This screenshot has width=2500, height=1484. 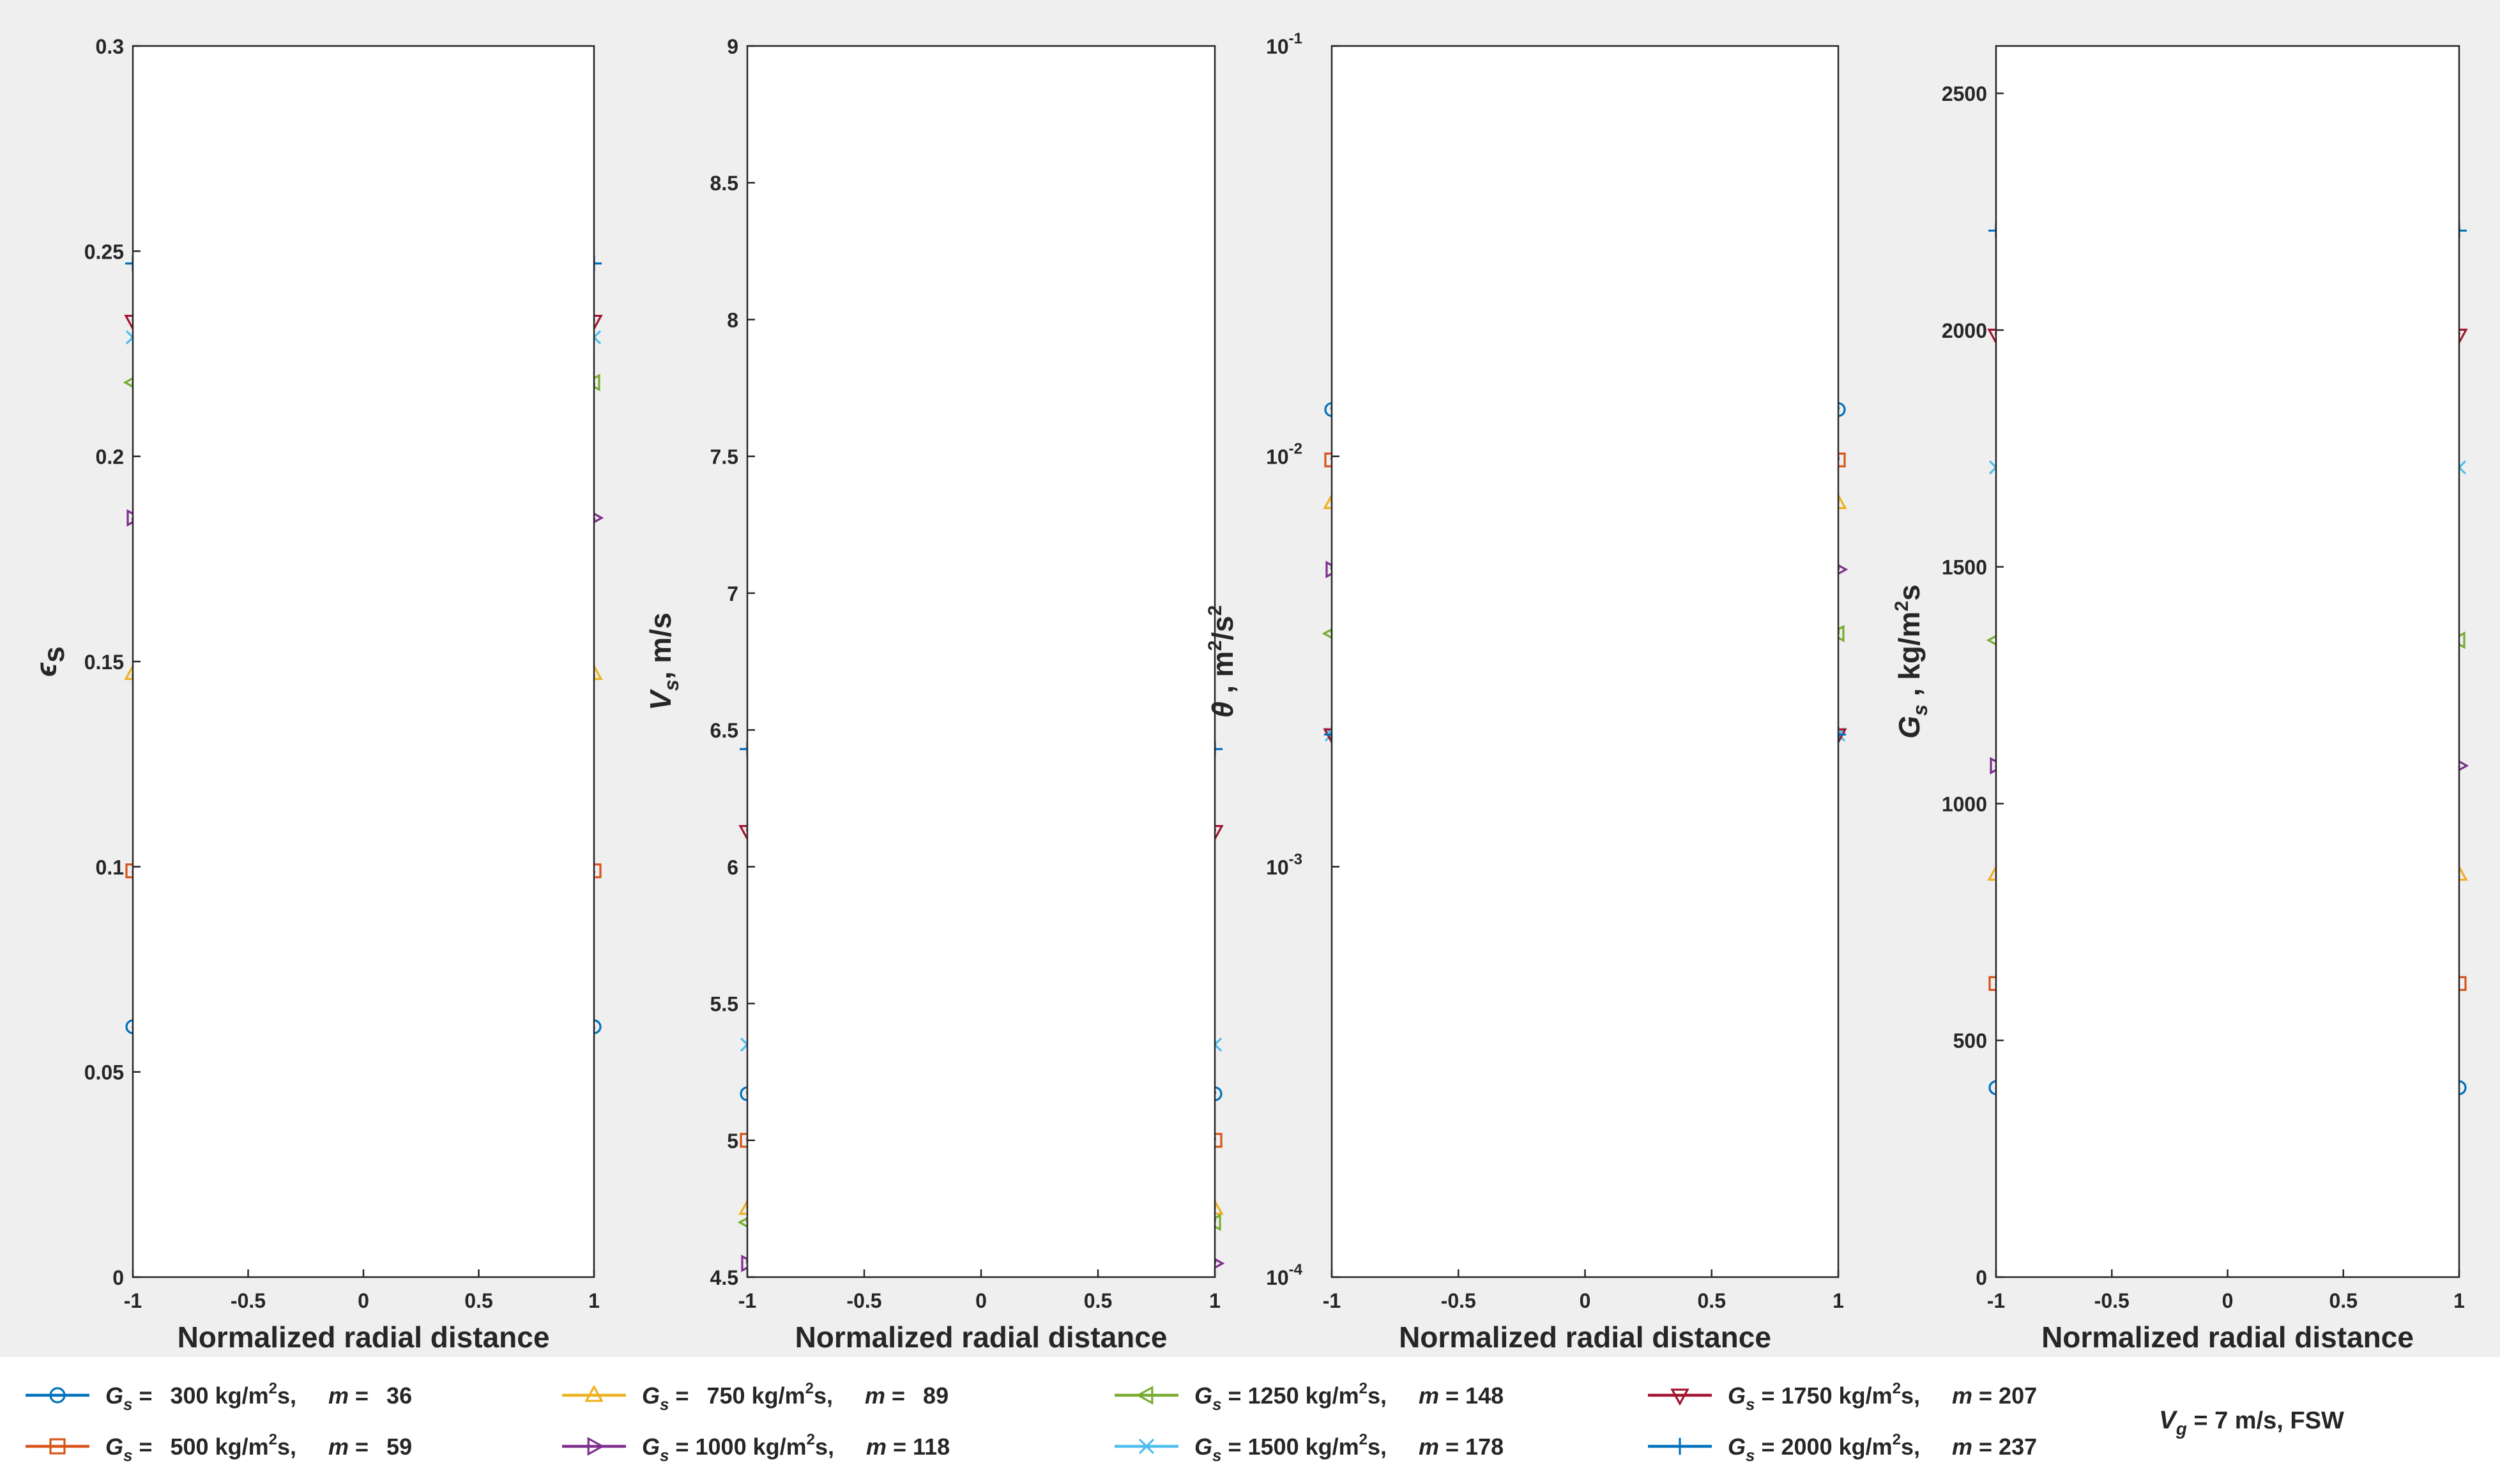 What do you see at coordinates (110, 46) in the screenshot?
I see `y-tick-label: 0.3` at bounding box center [110, 46].